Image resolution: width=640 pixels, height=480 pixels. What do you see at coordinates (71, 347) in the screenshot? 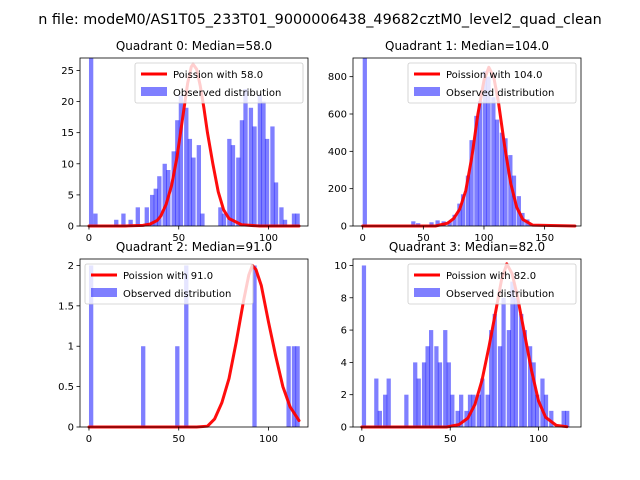
I see `y-tick-label: 1` at bounding box center [71, 347].